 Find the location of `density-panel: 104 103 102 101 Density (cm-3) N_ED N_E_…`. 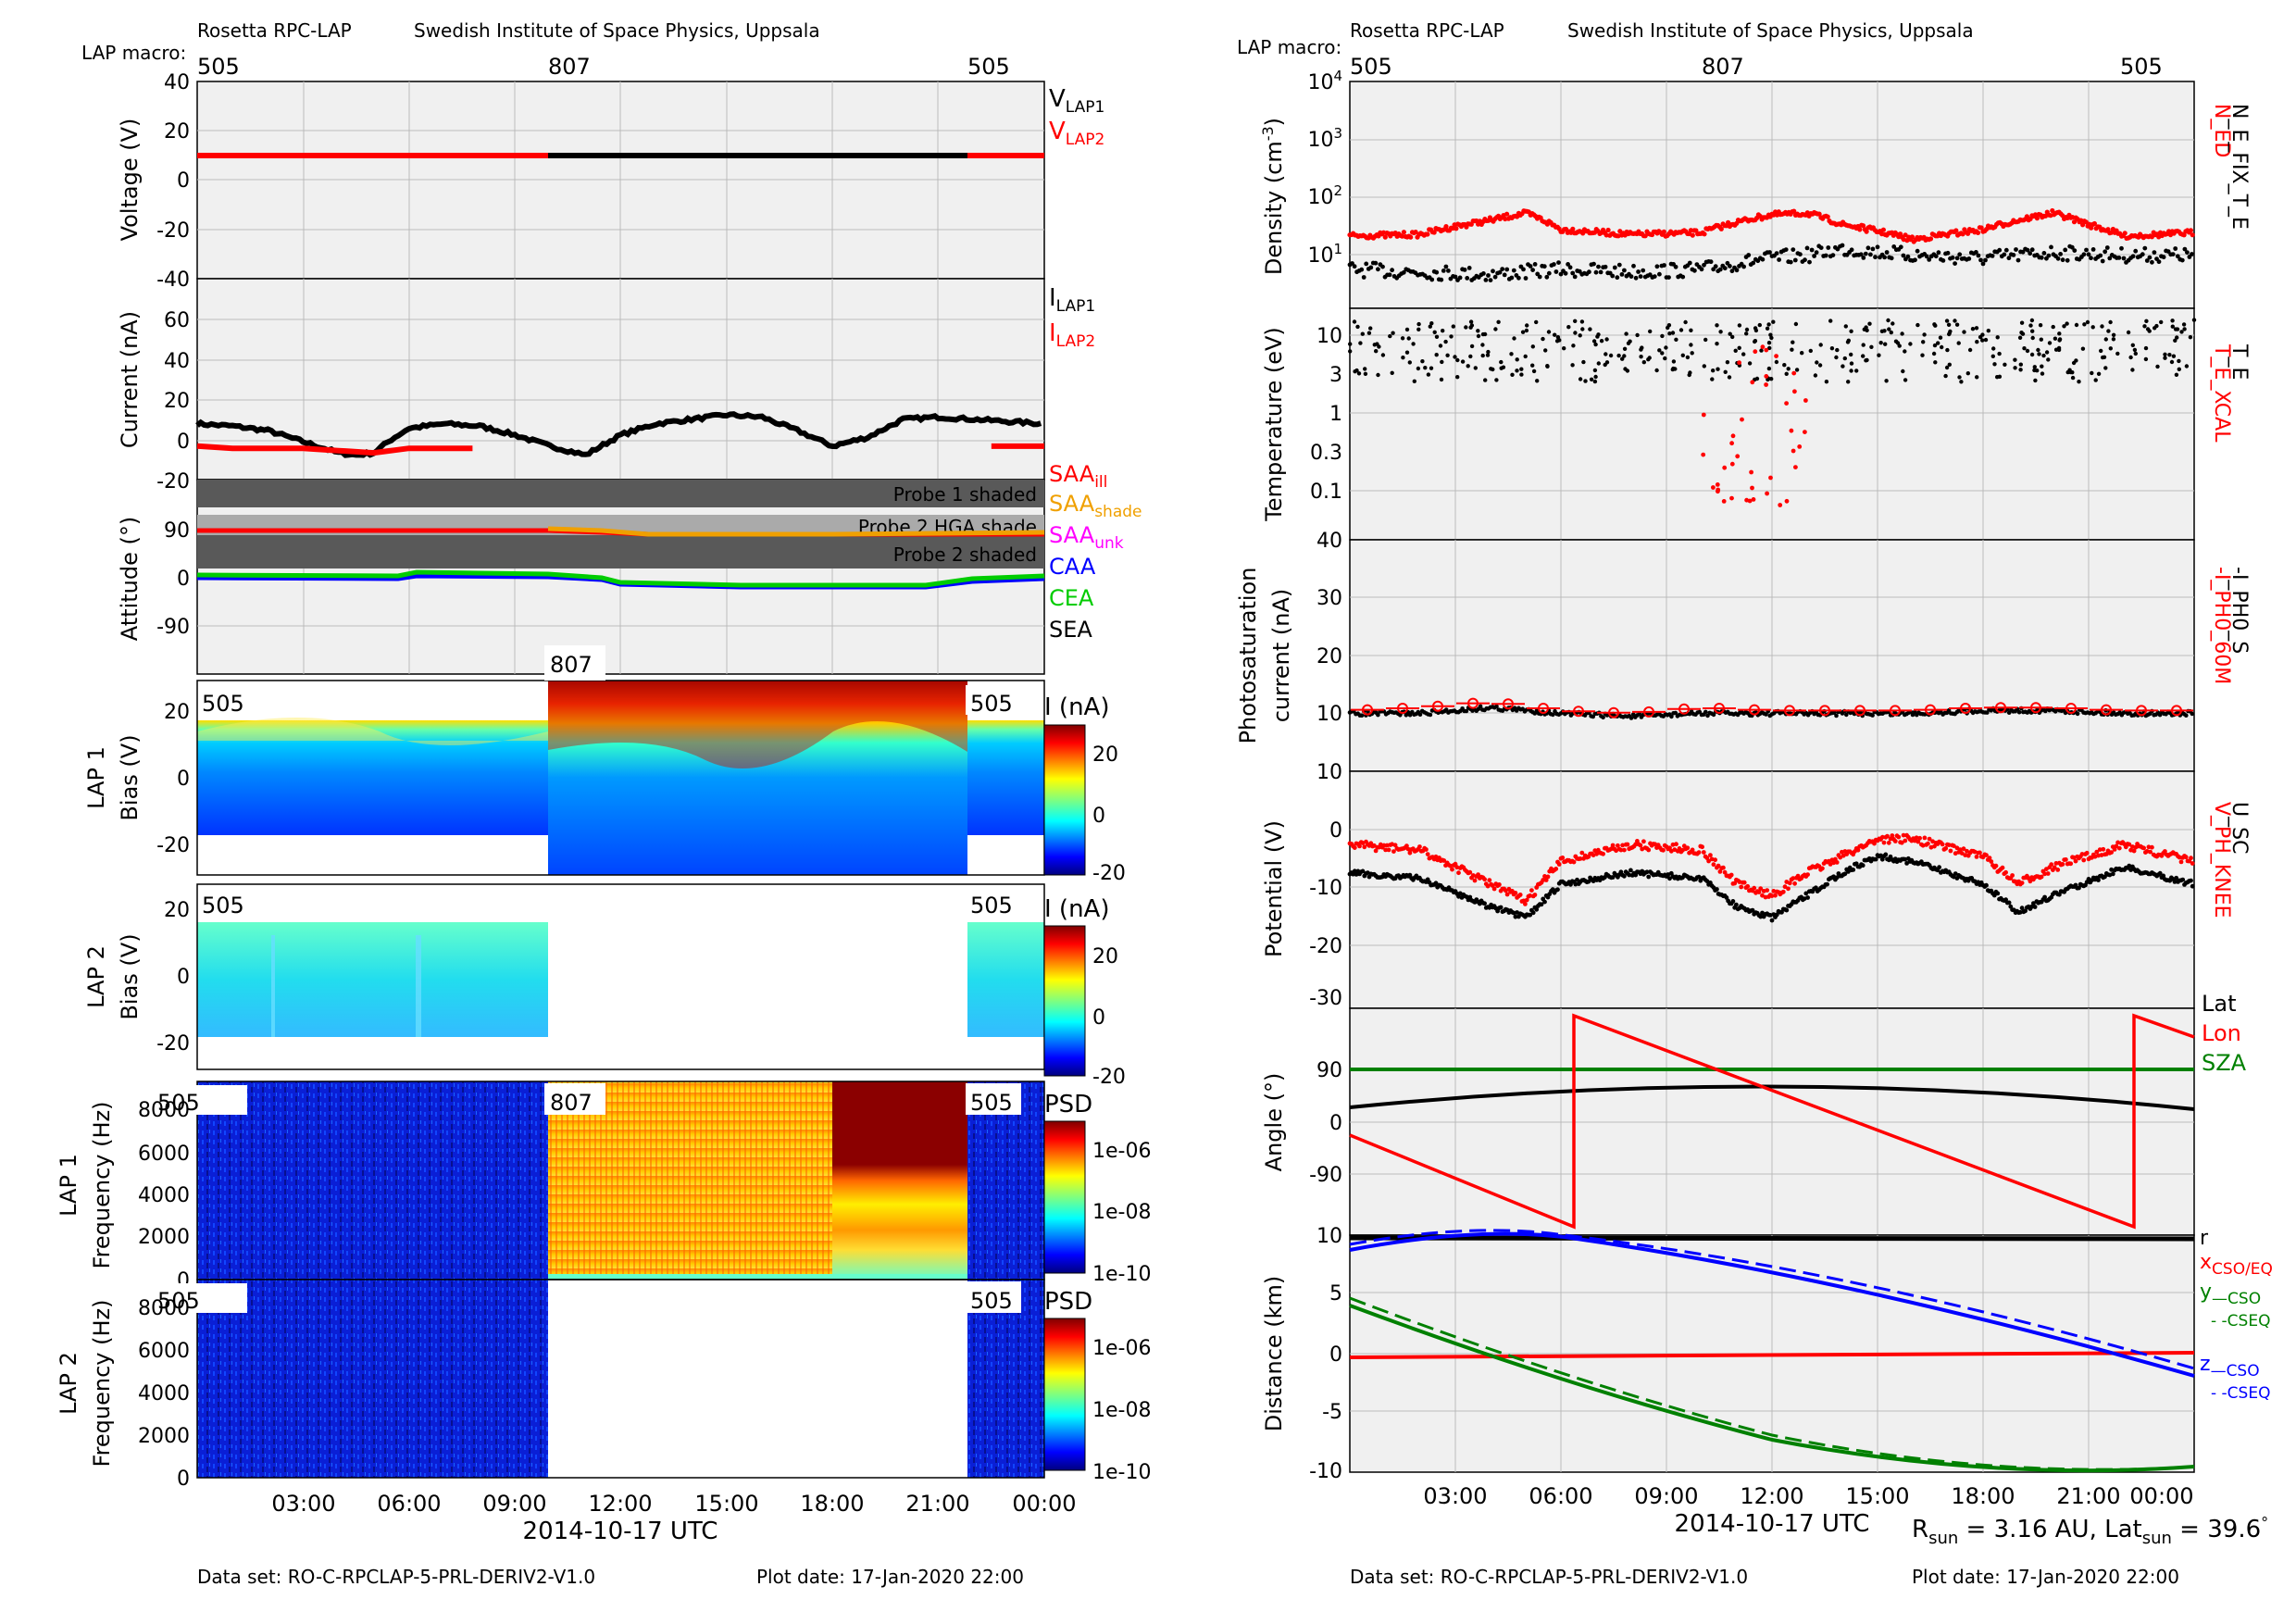

density-panel: 104 103 102 101 Density (cm-3) N_ED N_E_… is located at coordinates (1755, 188).